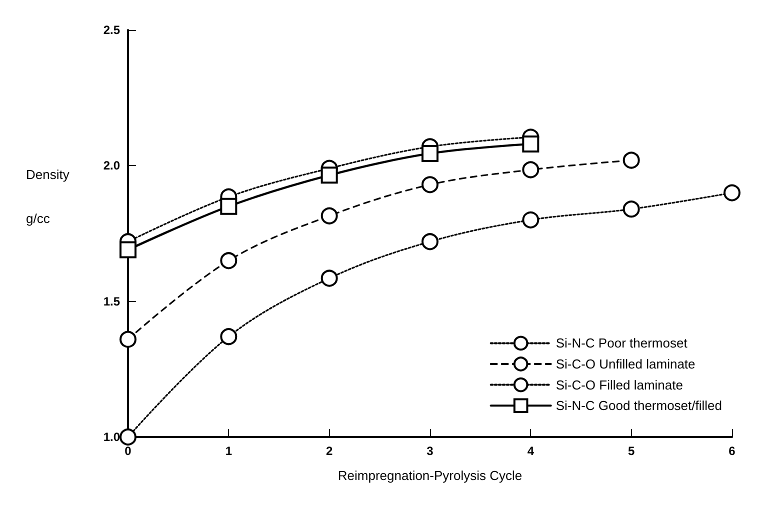 This screenshot has width=780, height=506. I want to click on x-tick-label: 6, so click(732, 451).